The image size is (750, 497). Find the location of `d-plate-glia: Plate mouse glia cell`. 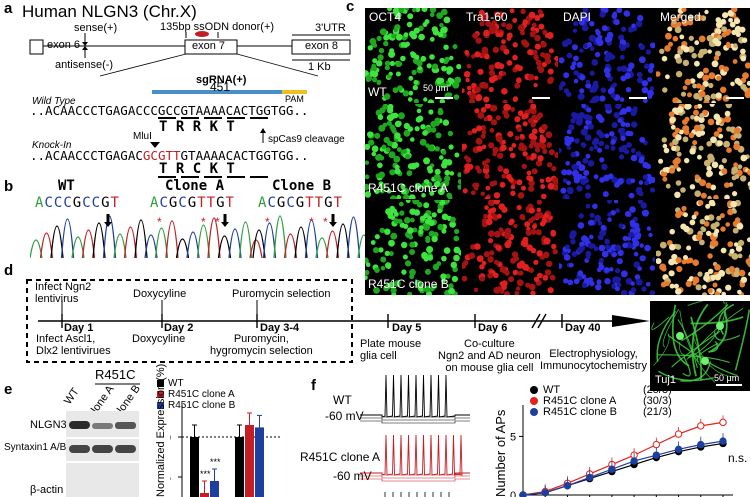

d-plate-glia: Plate mouse glia cell is located at coordinates (391, 350).